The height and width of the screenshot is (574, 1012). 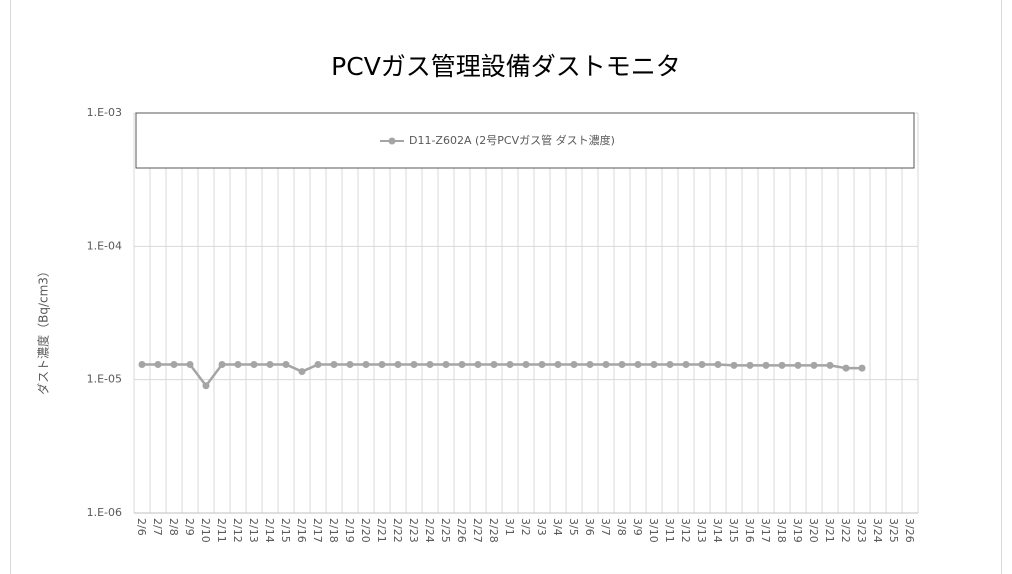 What do you see at coordinates (237, 530) in the screenshot?
I see `x-tick-label: 2/12` at bounding box center [237, 530].